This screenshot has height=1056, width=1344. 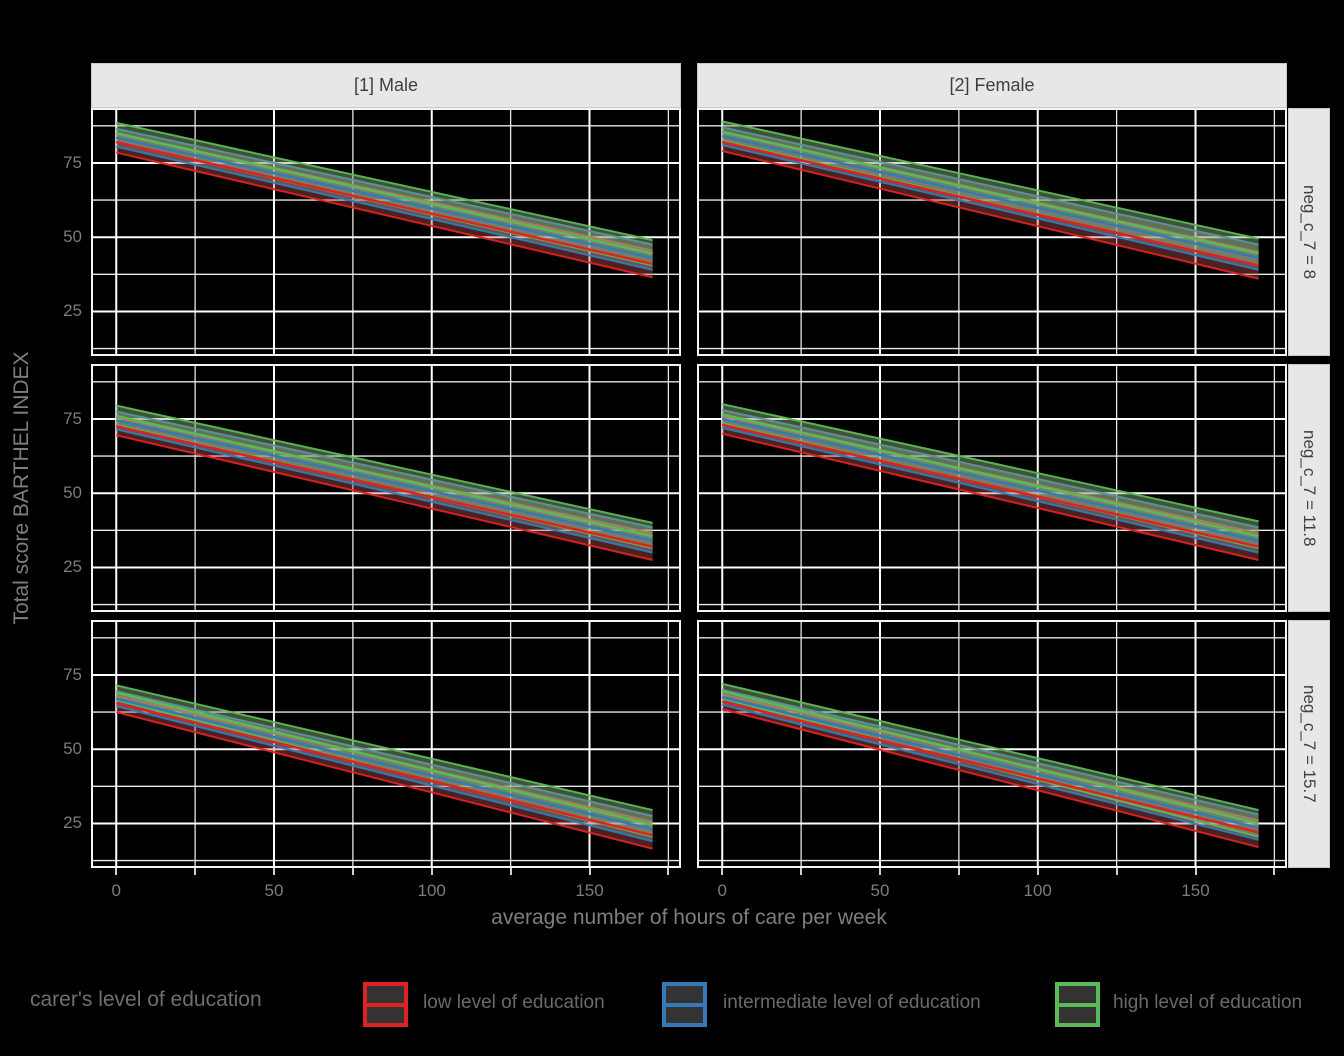 I want to click on facet-column-strip-female: [2] Female, so click(x=992, y=85).